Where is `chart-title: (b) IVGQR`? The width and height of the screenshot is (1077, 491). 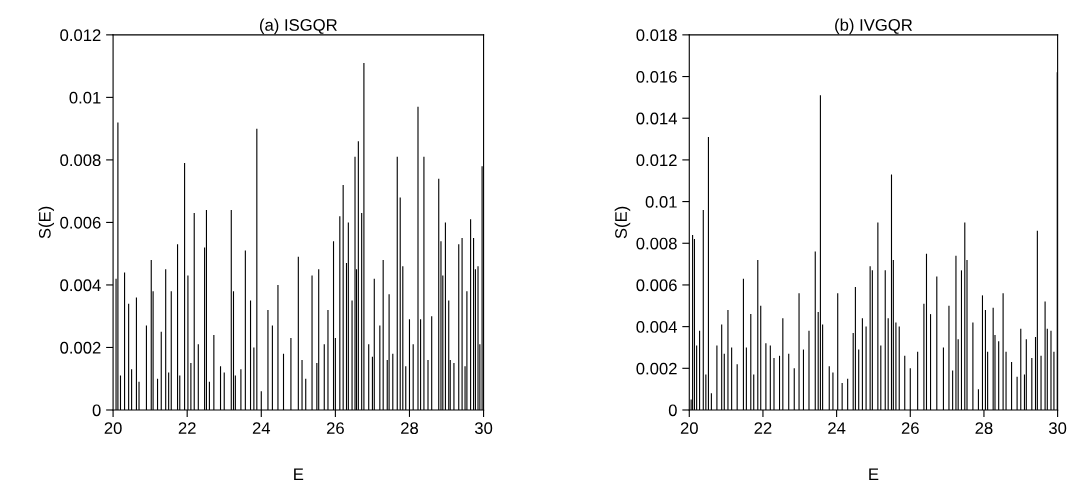
chart-title: (b) IVGQR is located at coordinates (874, 26).